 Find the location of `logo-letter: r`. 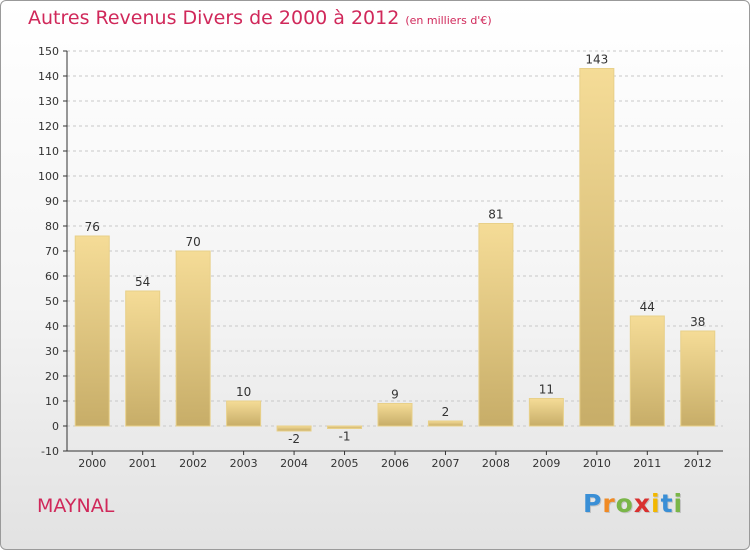

logo-letter: r is located at coordinates (609, 503).